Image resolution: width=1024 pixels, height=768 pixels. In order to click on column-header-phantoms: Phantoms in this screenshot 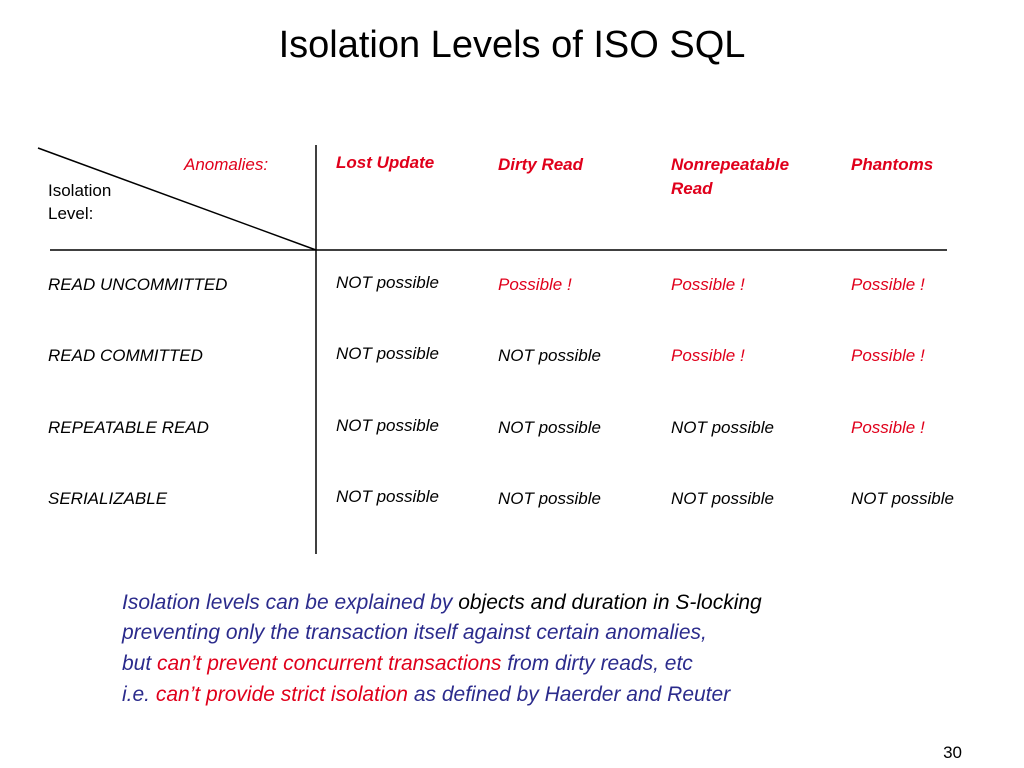, I will do `click(892, 164)`.